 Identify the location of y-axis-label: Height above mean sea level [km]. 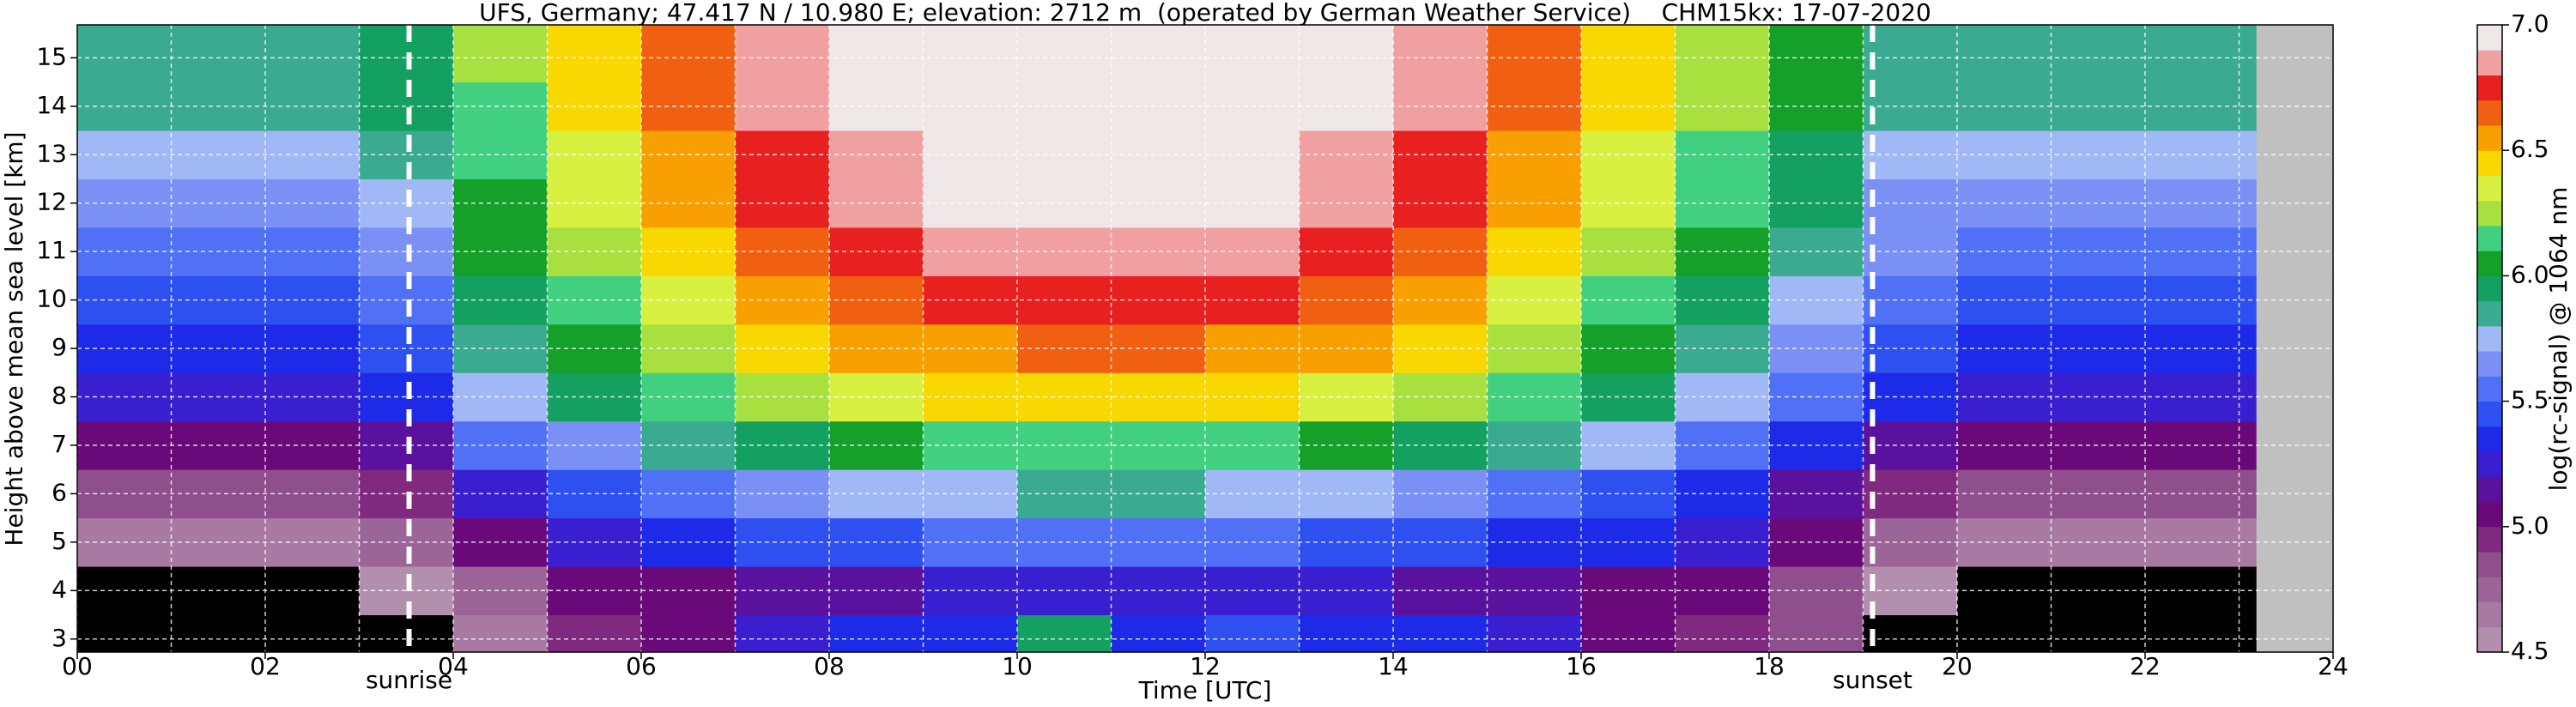
(14, 338).